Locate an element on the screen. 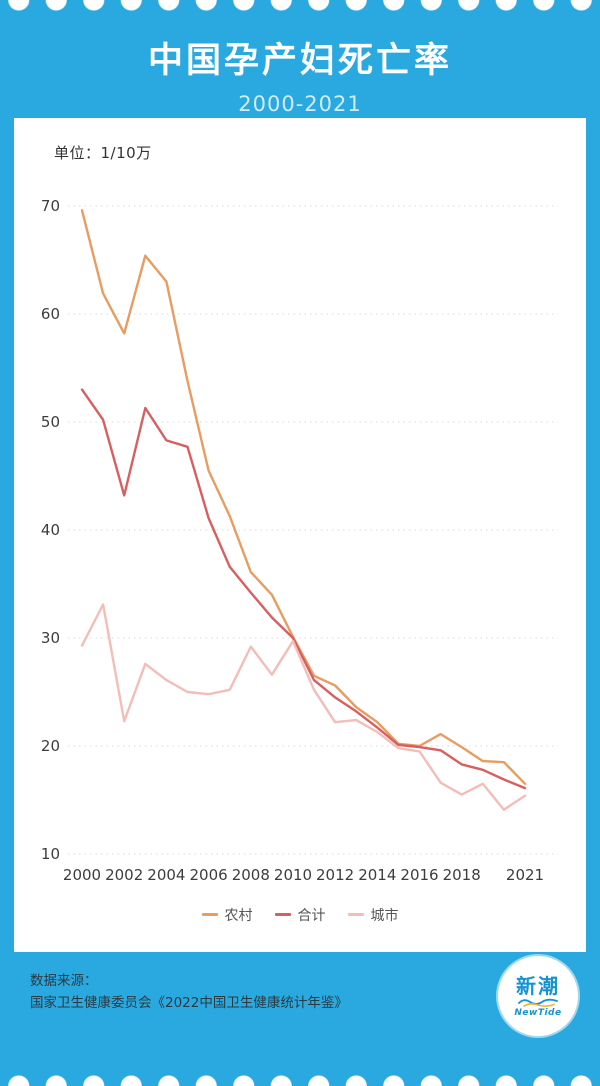 This screenshot has height=1086, width=600. svg-text: 2006 is located at coordinates (209, 875).